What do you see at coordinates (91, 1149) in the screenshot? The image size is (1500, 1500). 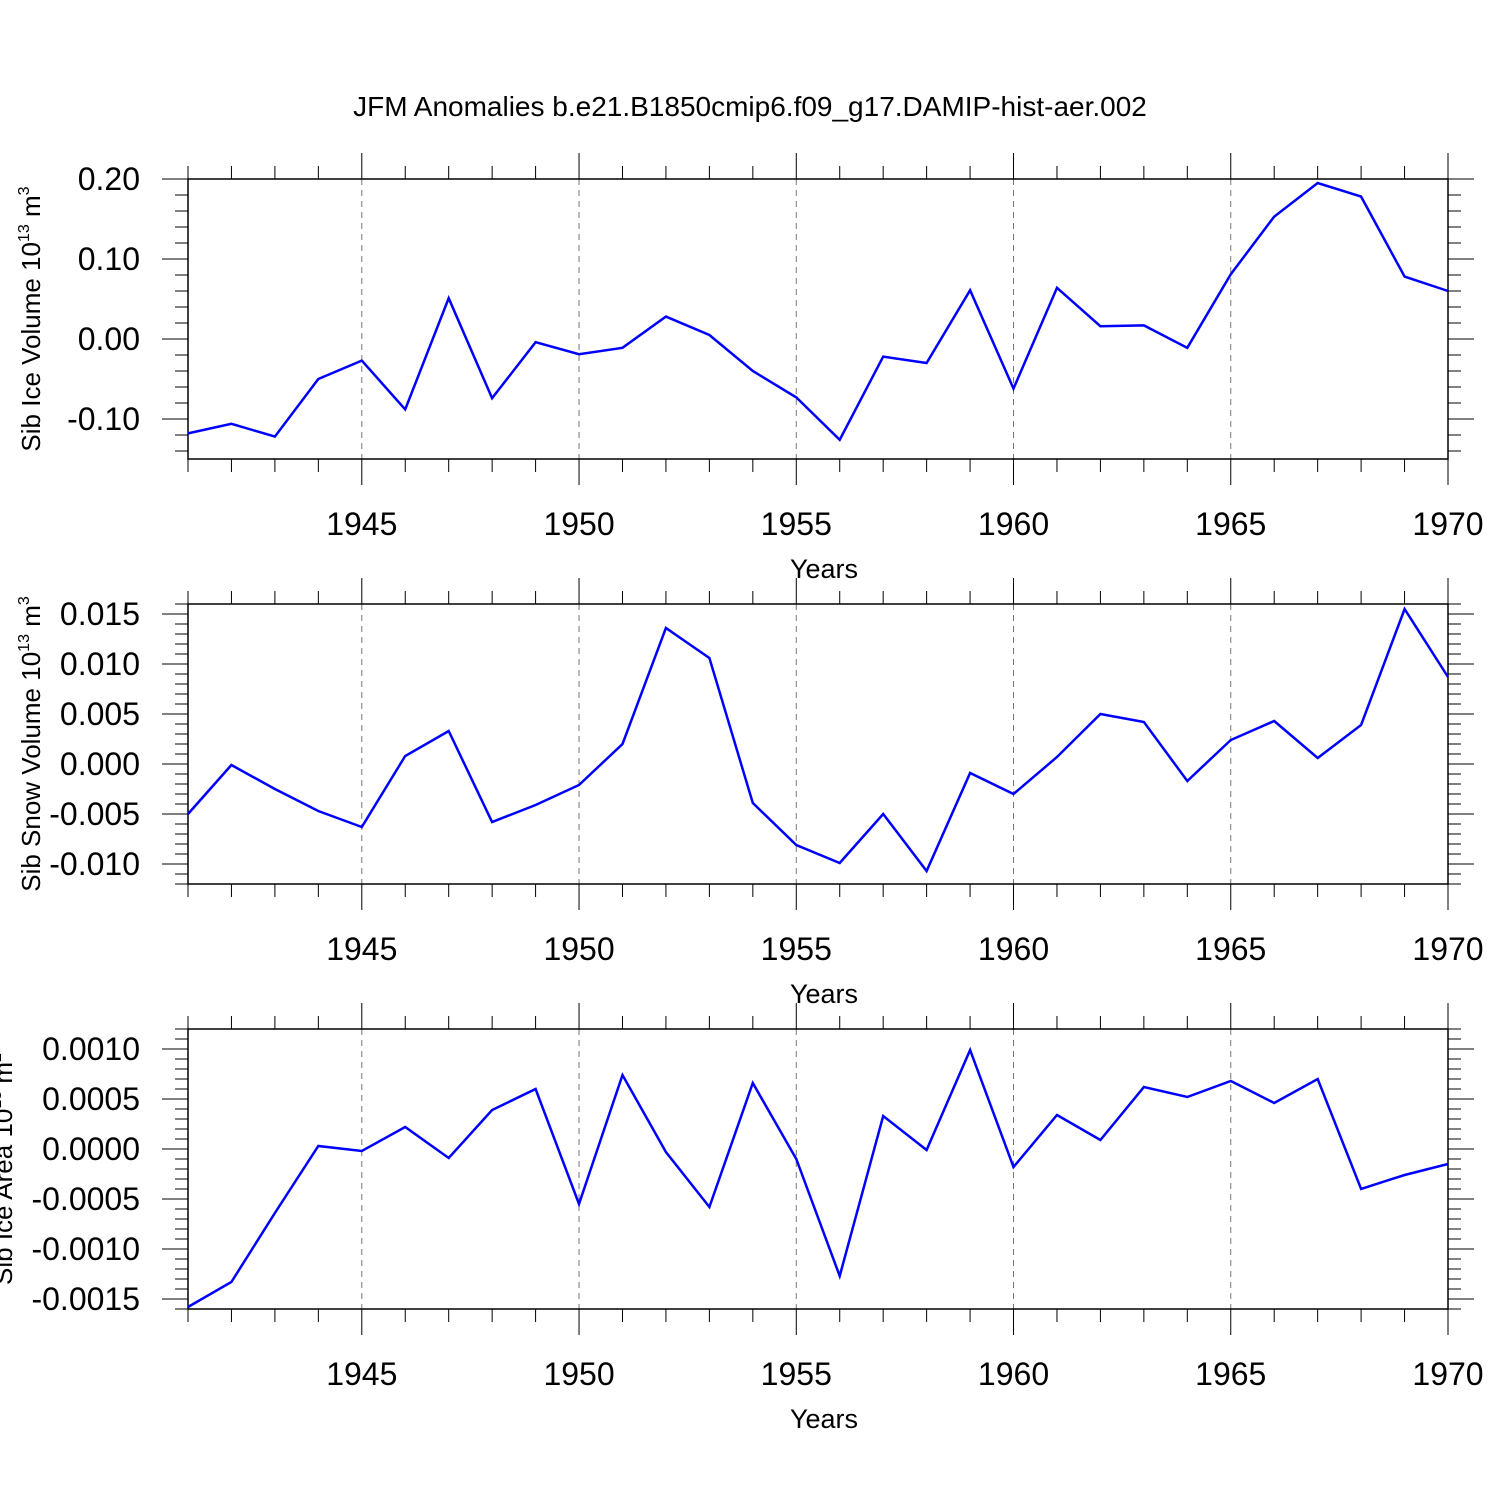 I see `y-tick-label: 0.0000` at bounding box center [91, 1149].